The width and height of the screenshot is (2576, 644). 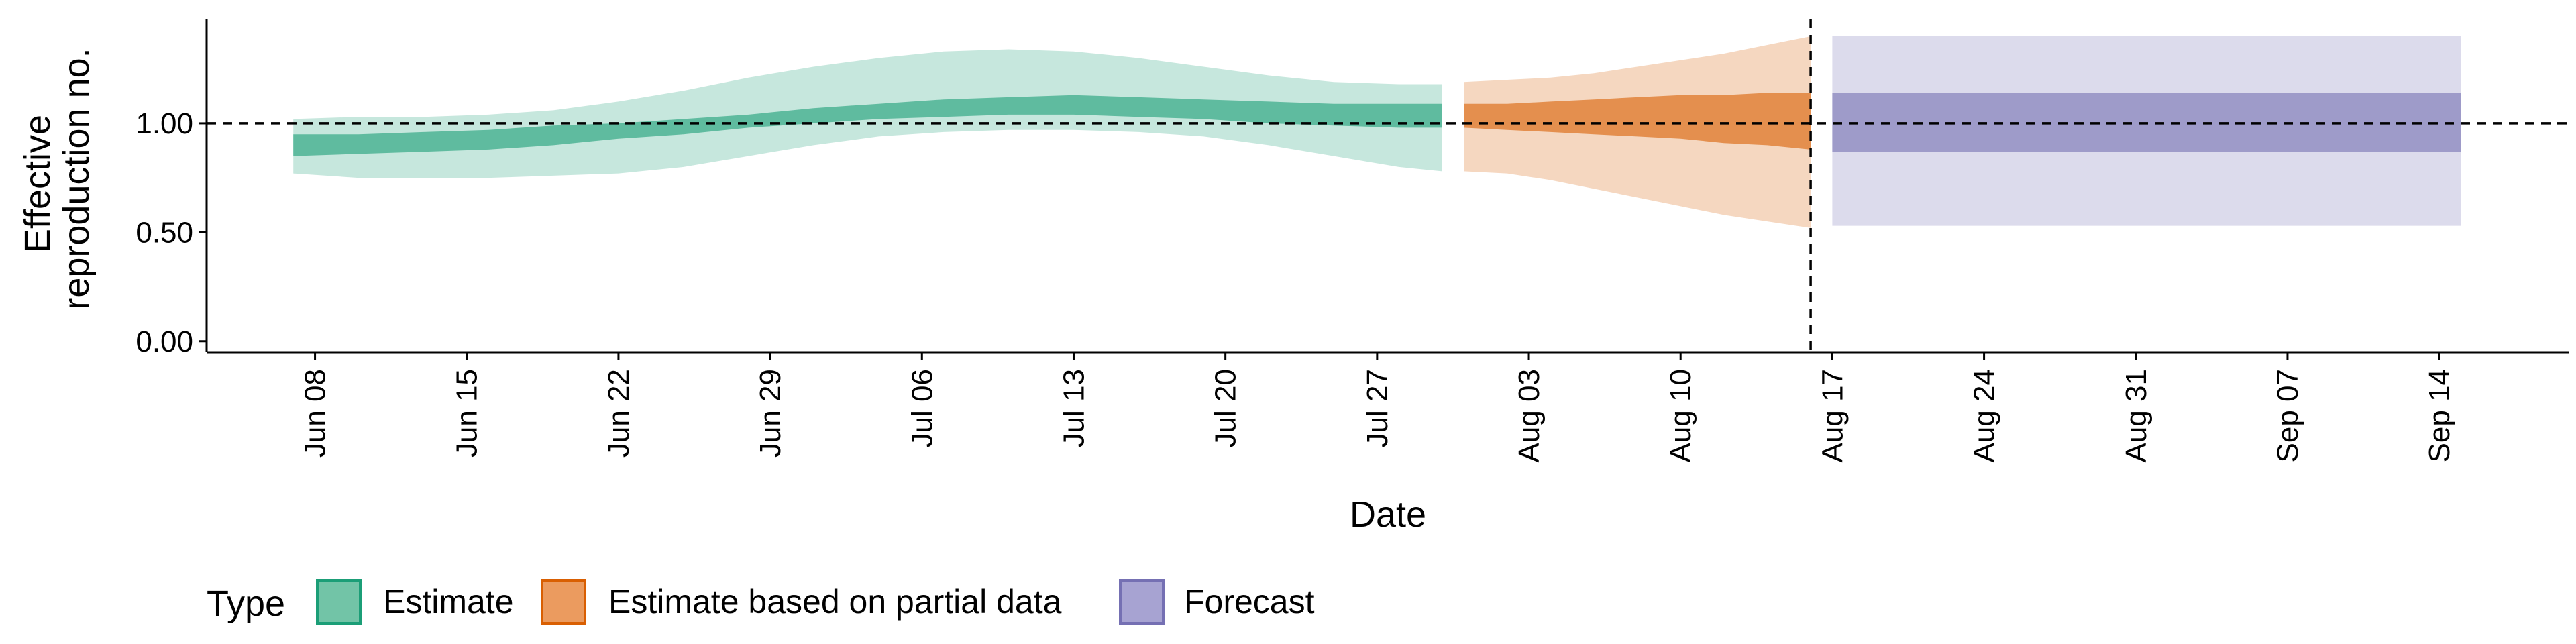 I want to click on y-axis-title-line-2: reproduction no., so click(x=76, y=178).